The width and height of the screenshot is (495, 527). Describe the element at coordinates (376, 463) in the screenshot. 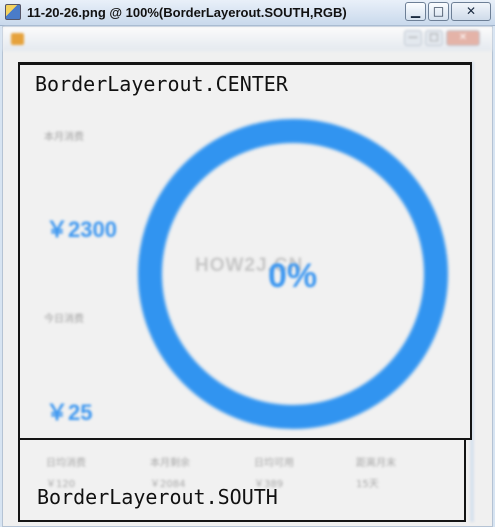

I see `stat-label: 距离月末` at that location.